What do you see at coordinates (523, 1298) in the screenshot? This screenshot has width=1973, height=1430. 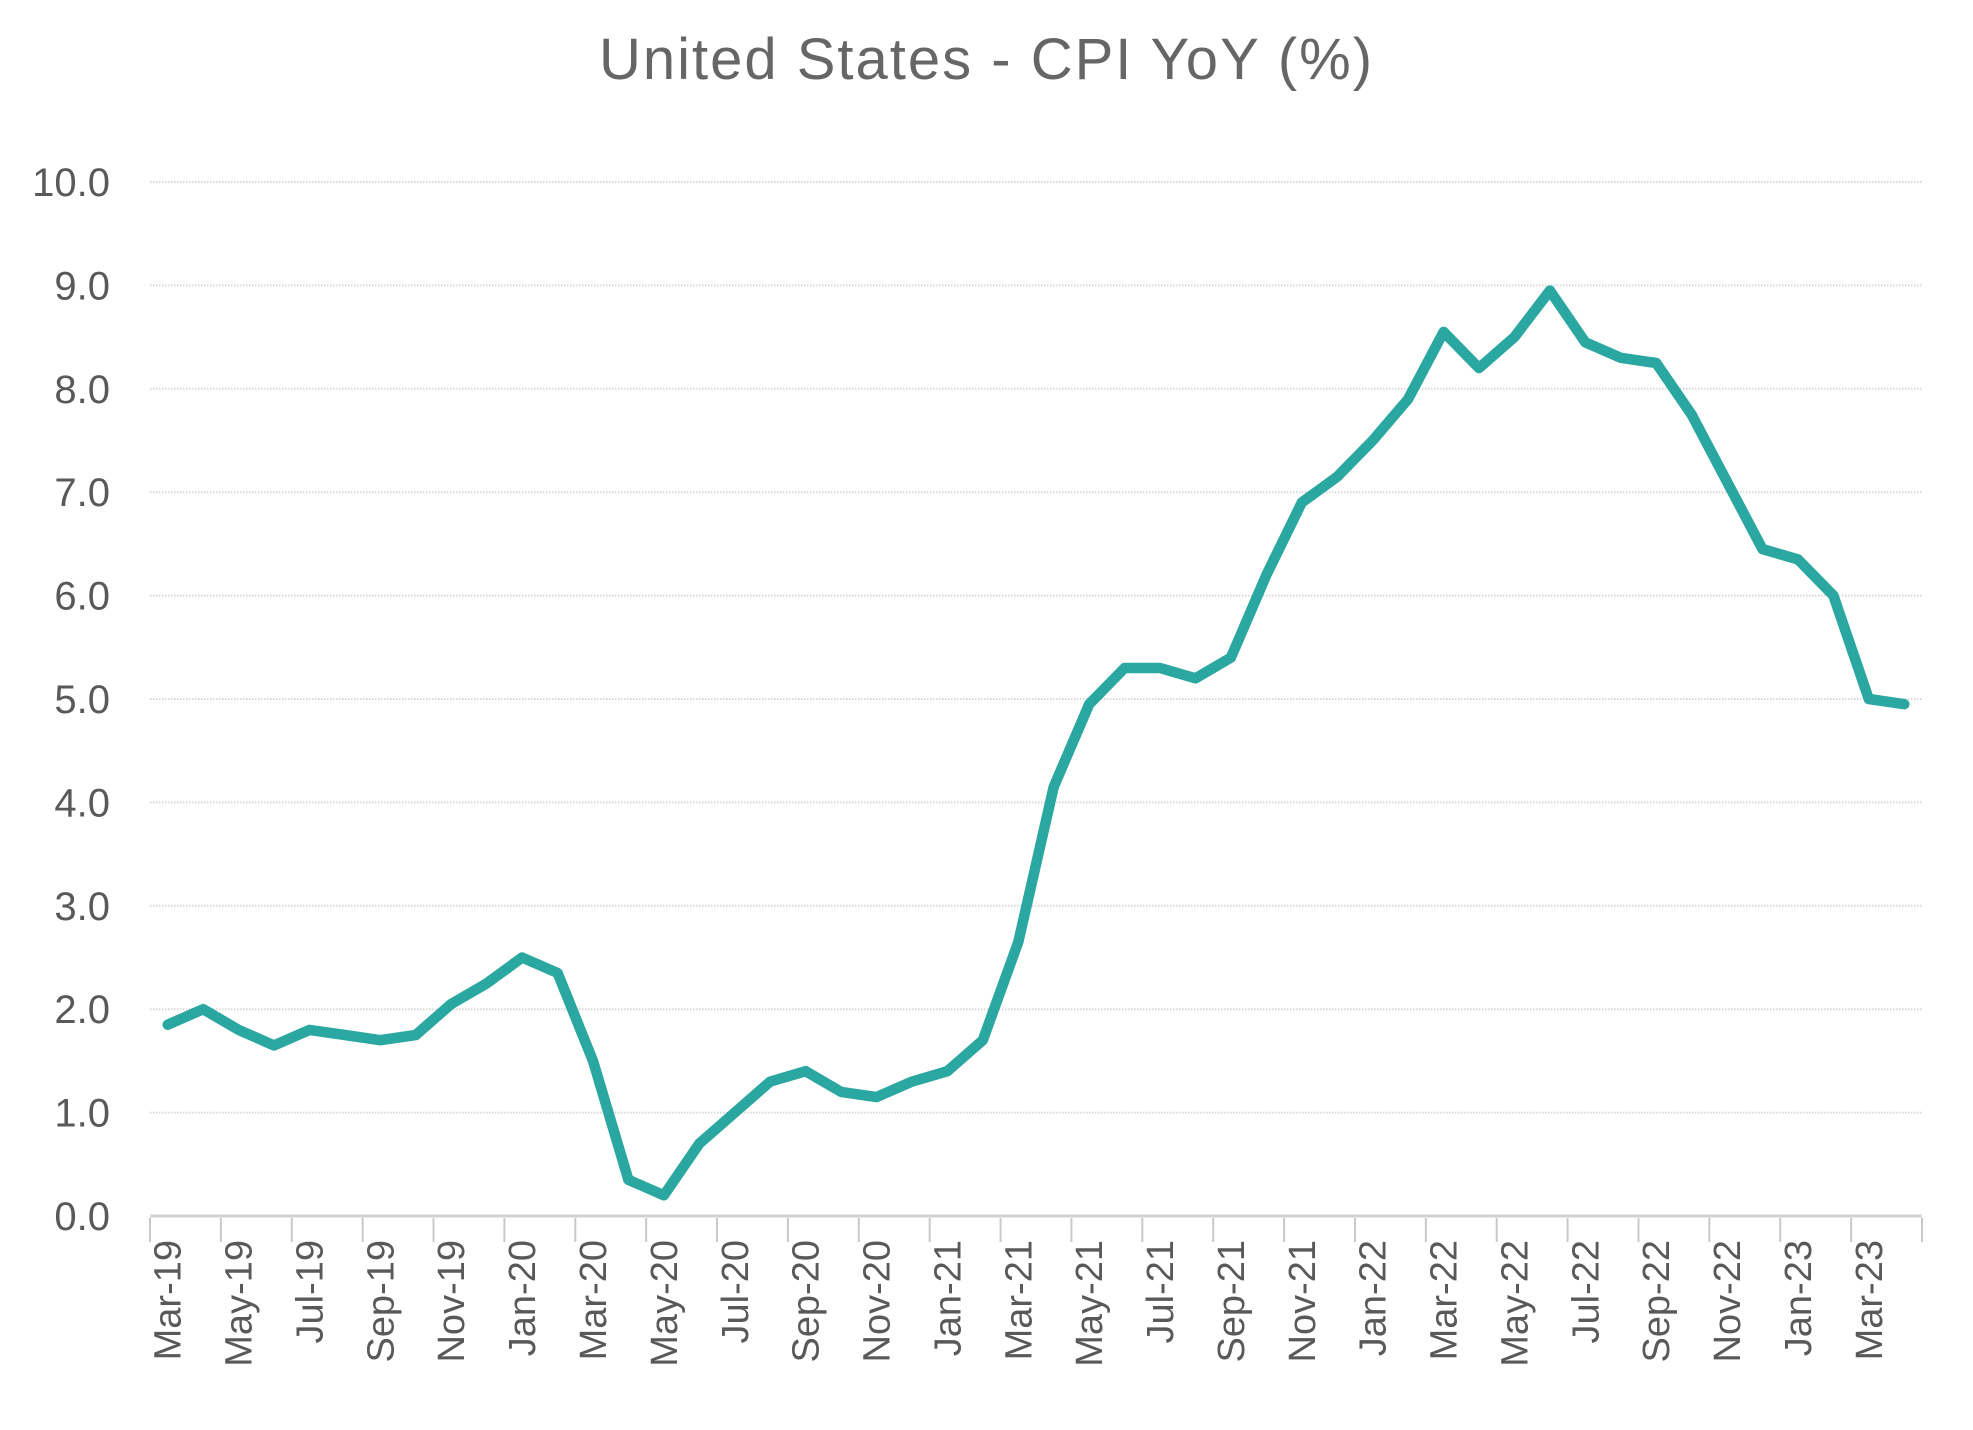 I see `x-axis-label: Jan-20` at bounding box center [523, 1298].